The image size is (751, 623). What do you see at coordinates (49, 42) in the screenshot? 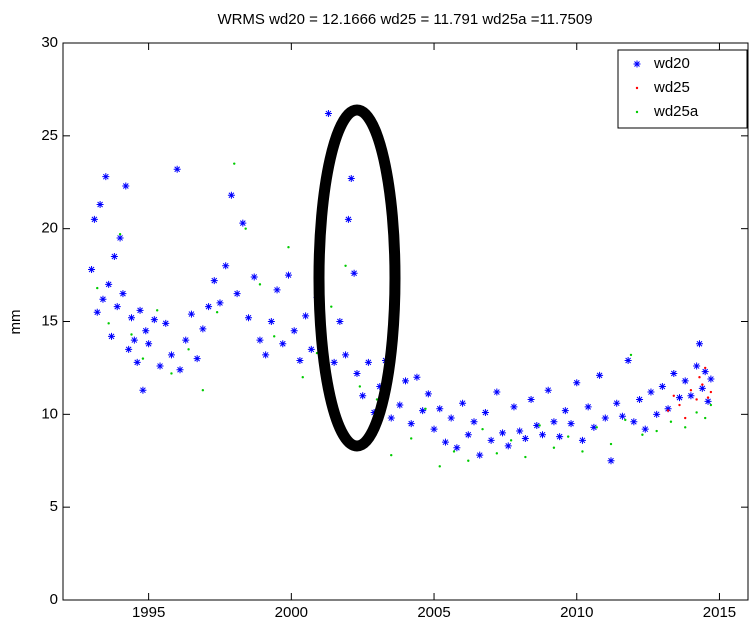
I see `y-tick-label: 30` at bounding box center [49, 42].